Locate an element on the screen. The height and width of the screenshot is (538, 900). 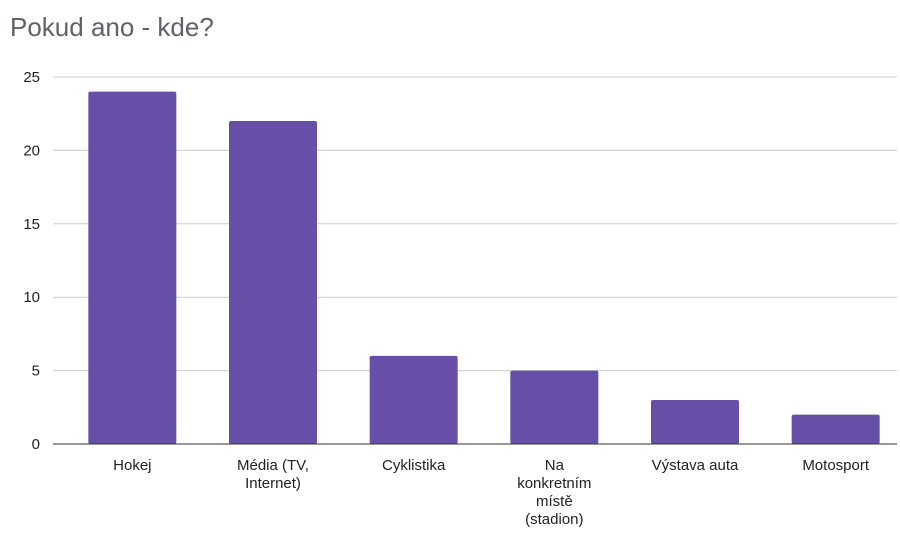
x-category-label-line: Na is located at coordinates (555, 465).